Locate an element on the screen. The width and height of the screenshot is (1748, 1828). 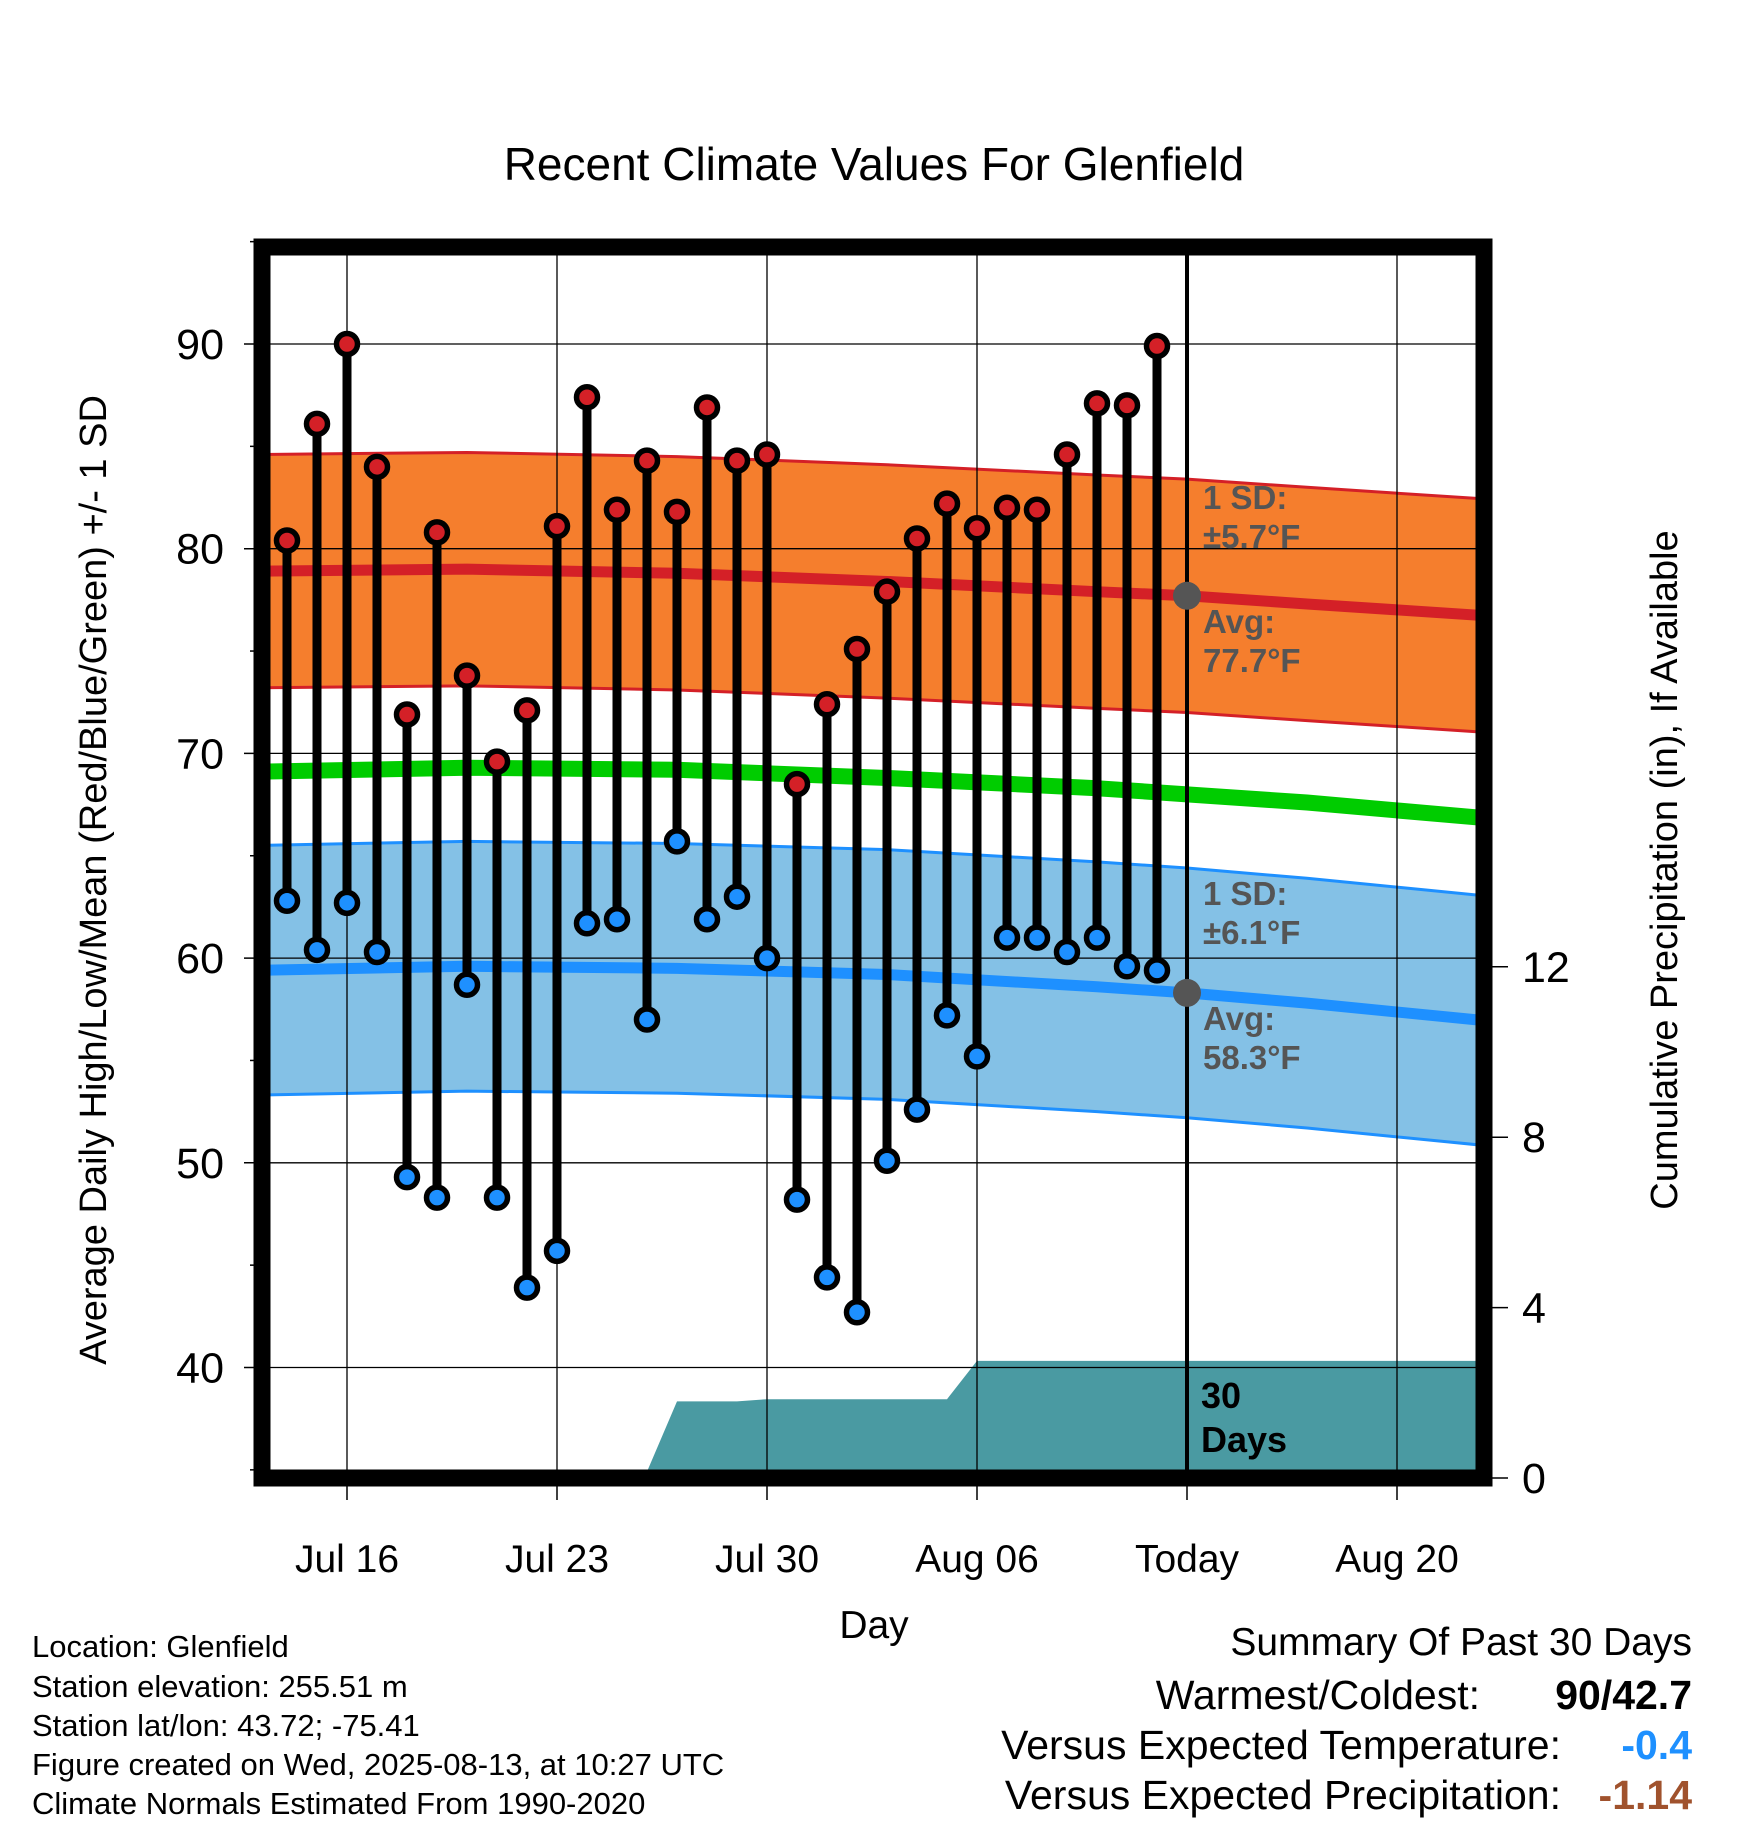
normal-low-band is located at coordinates (873, 993).